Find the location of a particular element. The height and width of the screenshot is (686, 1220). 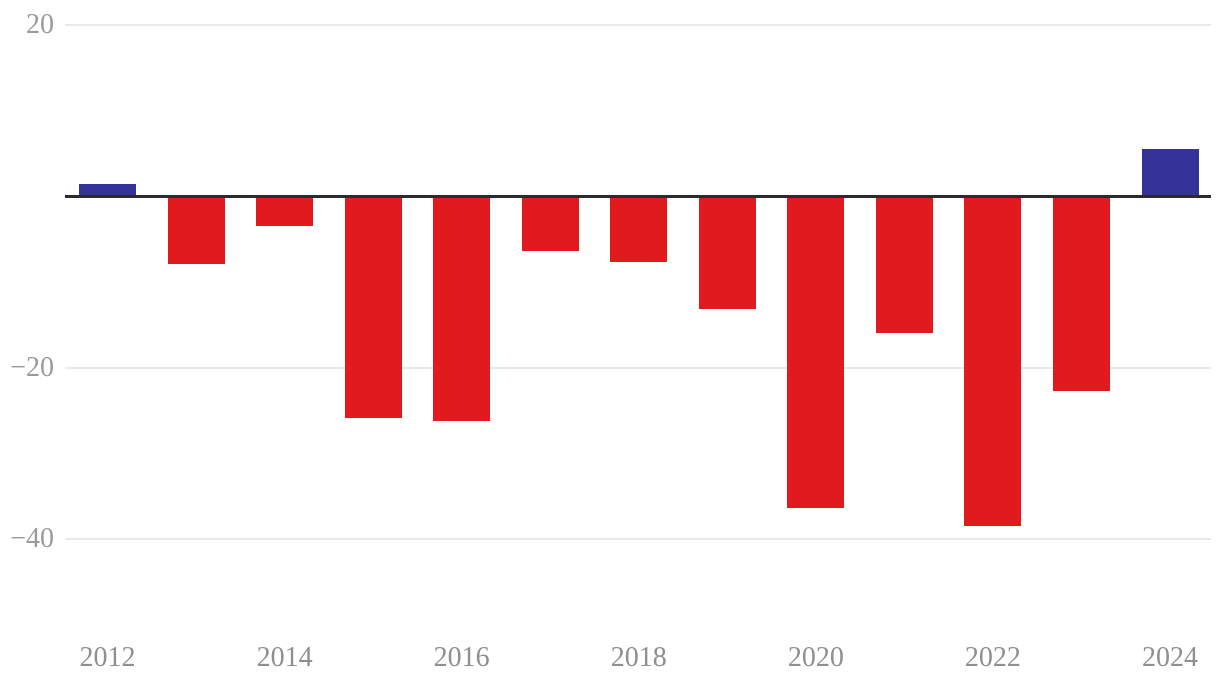

bar-2020 is located at coordinates (816, 352).